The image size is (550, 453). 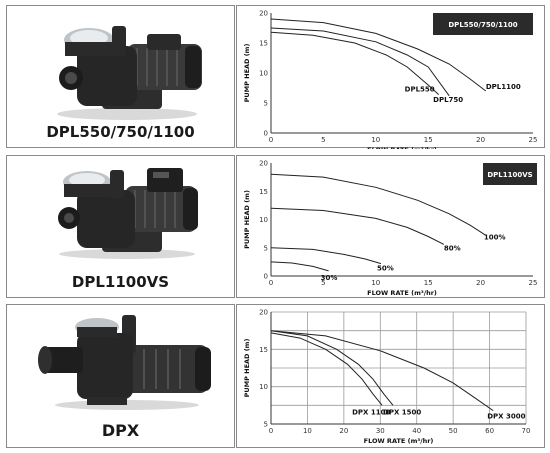 I want to click on product-panel-dpl1100vs: DPL1100VS, so click(x=120, y=226).